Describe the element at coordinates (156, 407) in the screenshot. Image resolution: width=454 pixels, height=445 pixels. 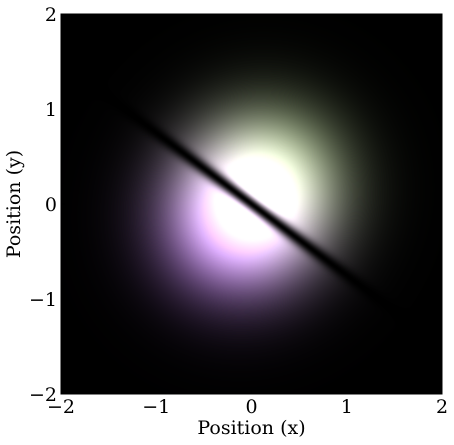
I see `x-tick-label: −1` at that location.